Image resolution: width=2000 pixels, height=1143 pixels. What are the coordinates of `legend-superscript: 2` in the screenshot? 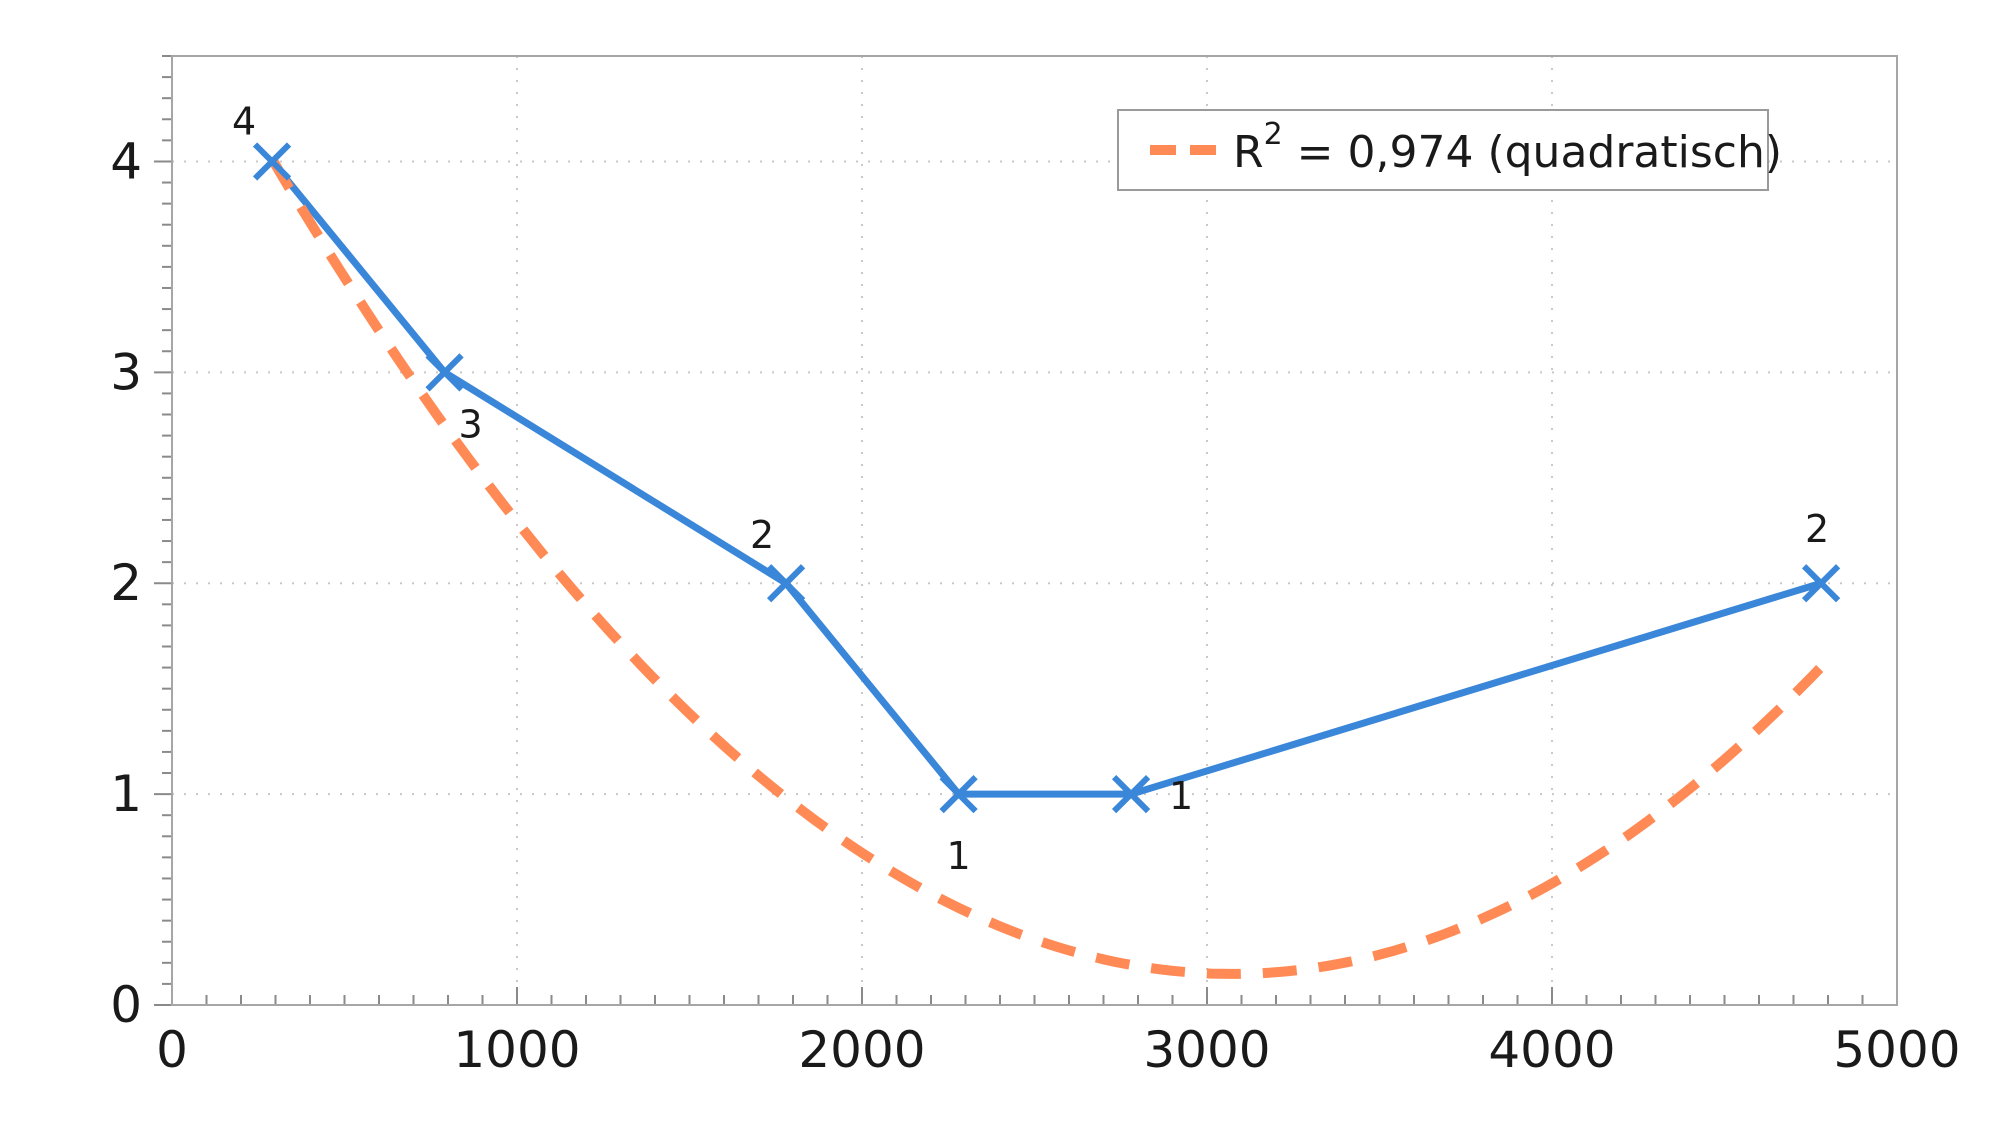 It's located at (1273, 134).